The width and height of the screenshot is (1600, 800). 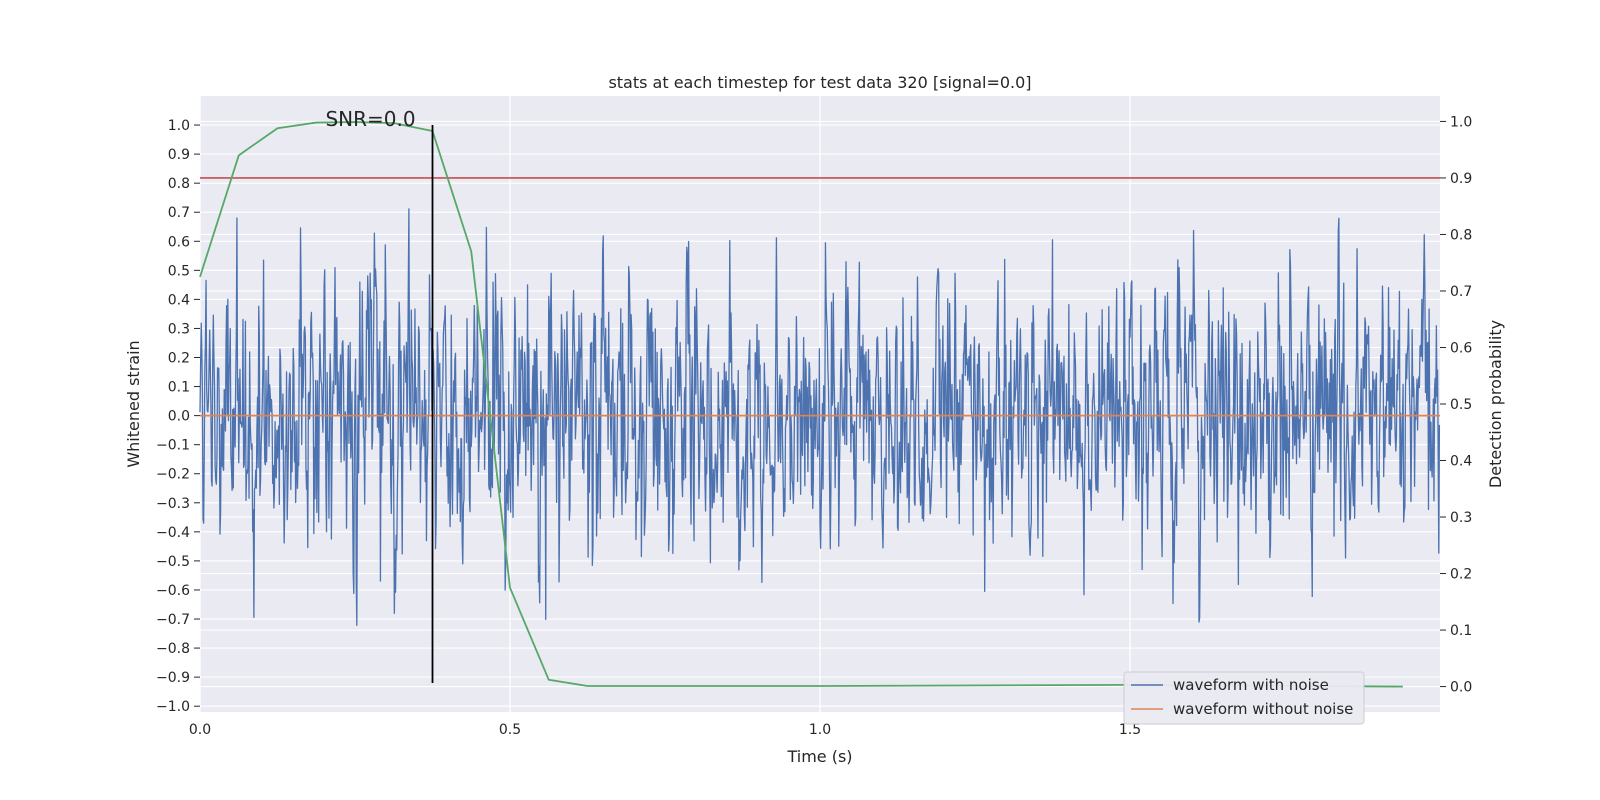 I want to click on y-left-tick-label: 0.9, so click(x=179, y=155).